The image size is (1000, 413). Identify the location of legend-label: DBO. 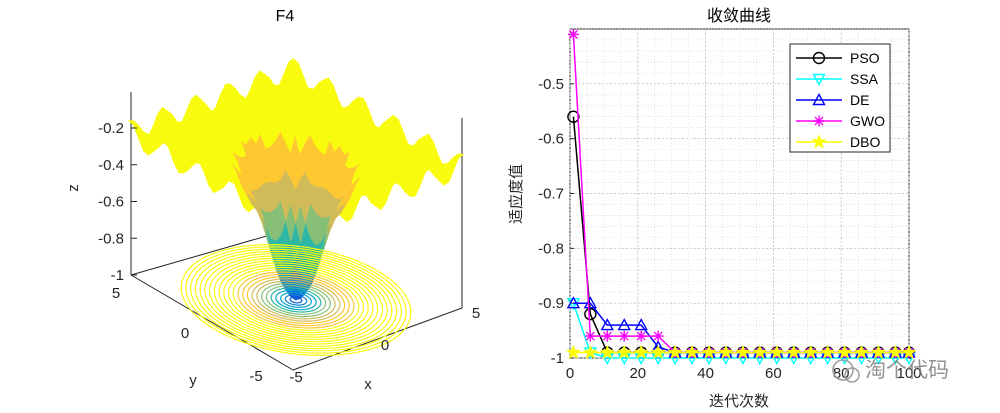
(865, 142).